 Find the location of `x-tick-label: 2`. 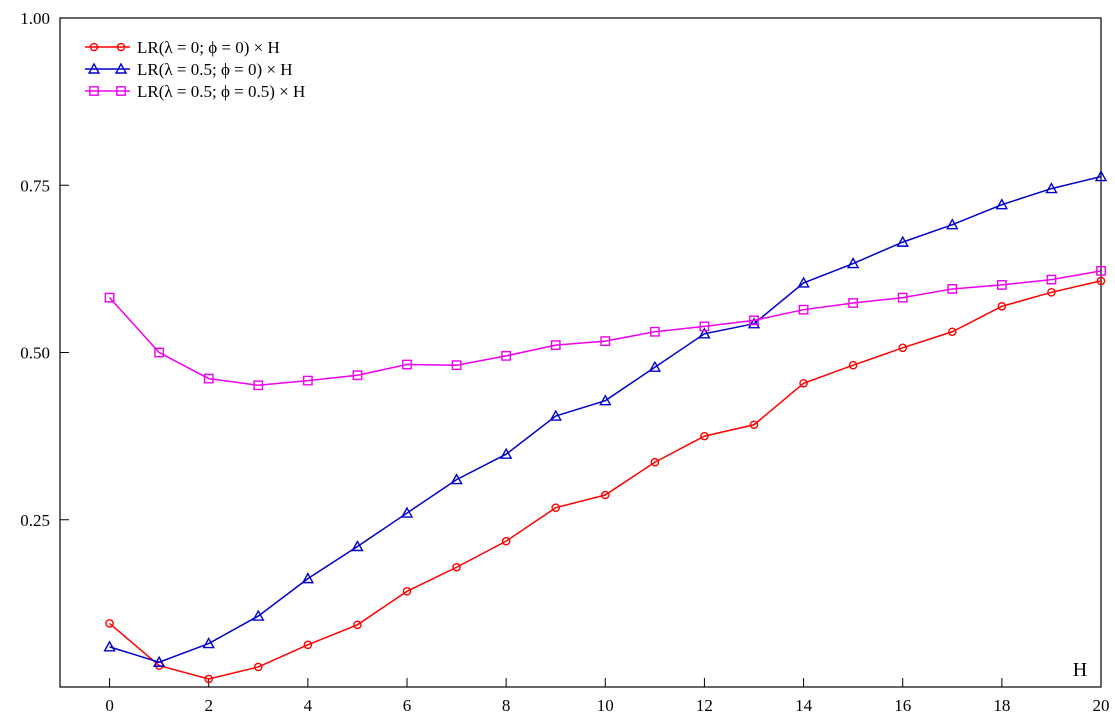

x-tick-label: 2 is located at coordinates (208, 705).